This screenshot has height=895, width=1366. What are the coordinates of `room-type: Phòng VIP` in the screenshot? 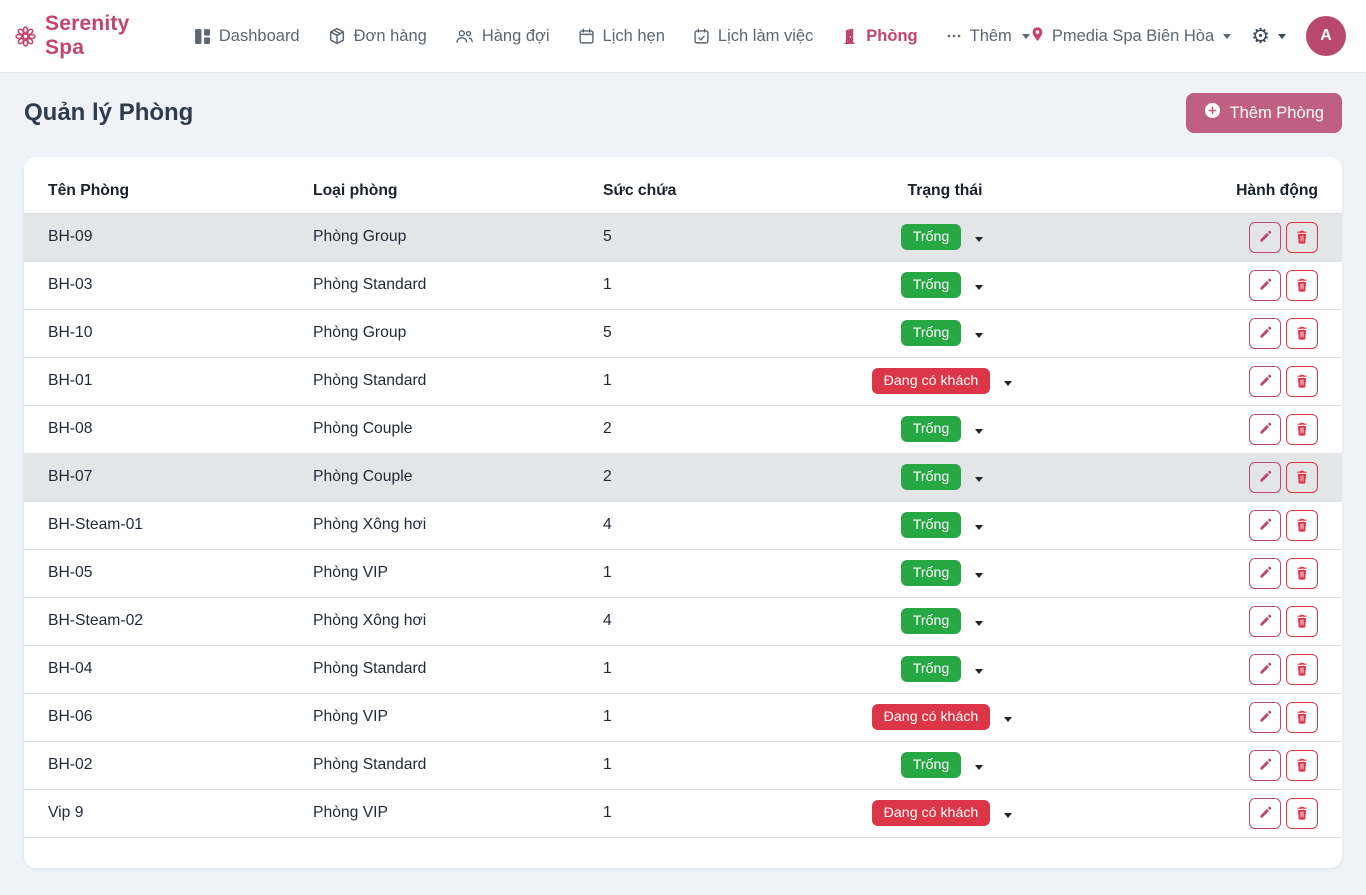 It's located at (450, 573).